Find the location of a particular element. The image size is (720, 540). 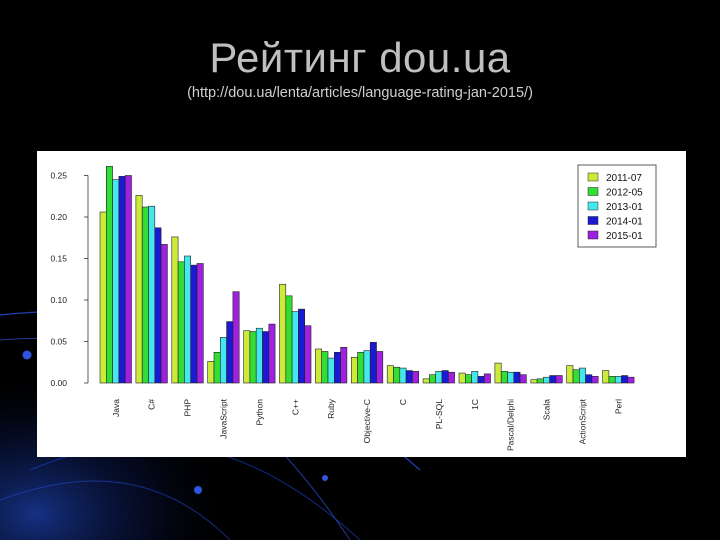

y-tick-label: 0.10 is located at coordinates (58, 300).